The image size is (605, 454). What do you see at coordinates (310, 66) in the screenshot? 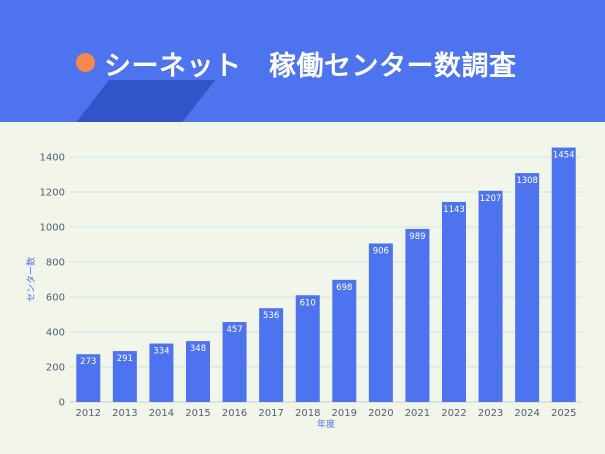
I see `chart-title: シーネット 稼働センター数調査` at bounding box center [310, 66].